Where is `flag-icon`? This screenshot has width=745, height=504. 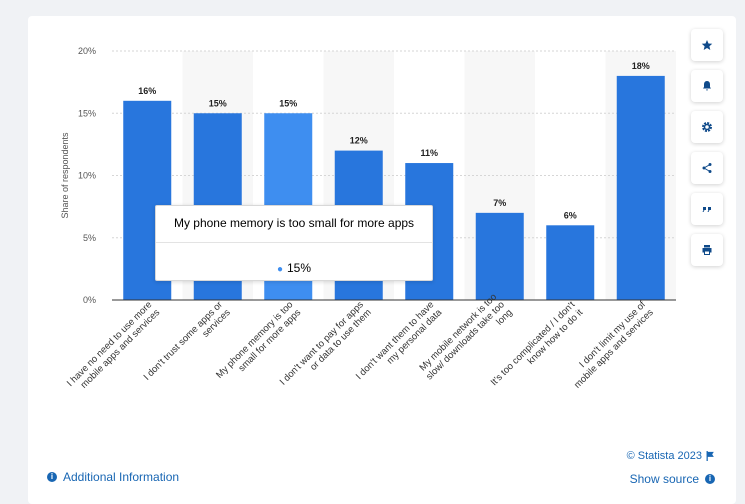
flag-icon is located at coordinates (710, 456).